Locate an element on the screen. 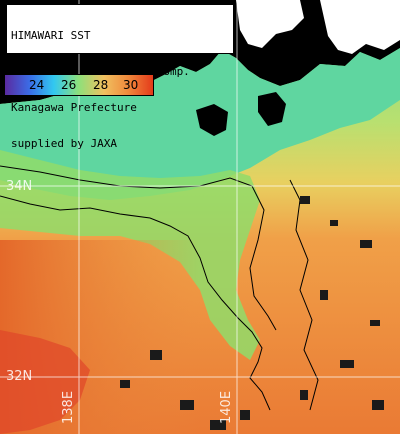 This screenshot has height=434, width=400. colorbar-label-26: 26 is located at coordinates (69, 85).